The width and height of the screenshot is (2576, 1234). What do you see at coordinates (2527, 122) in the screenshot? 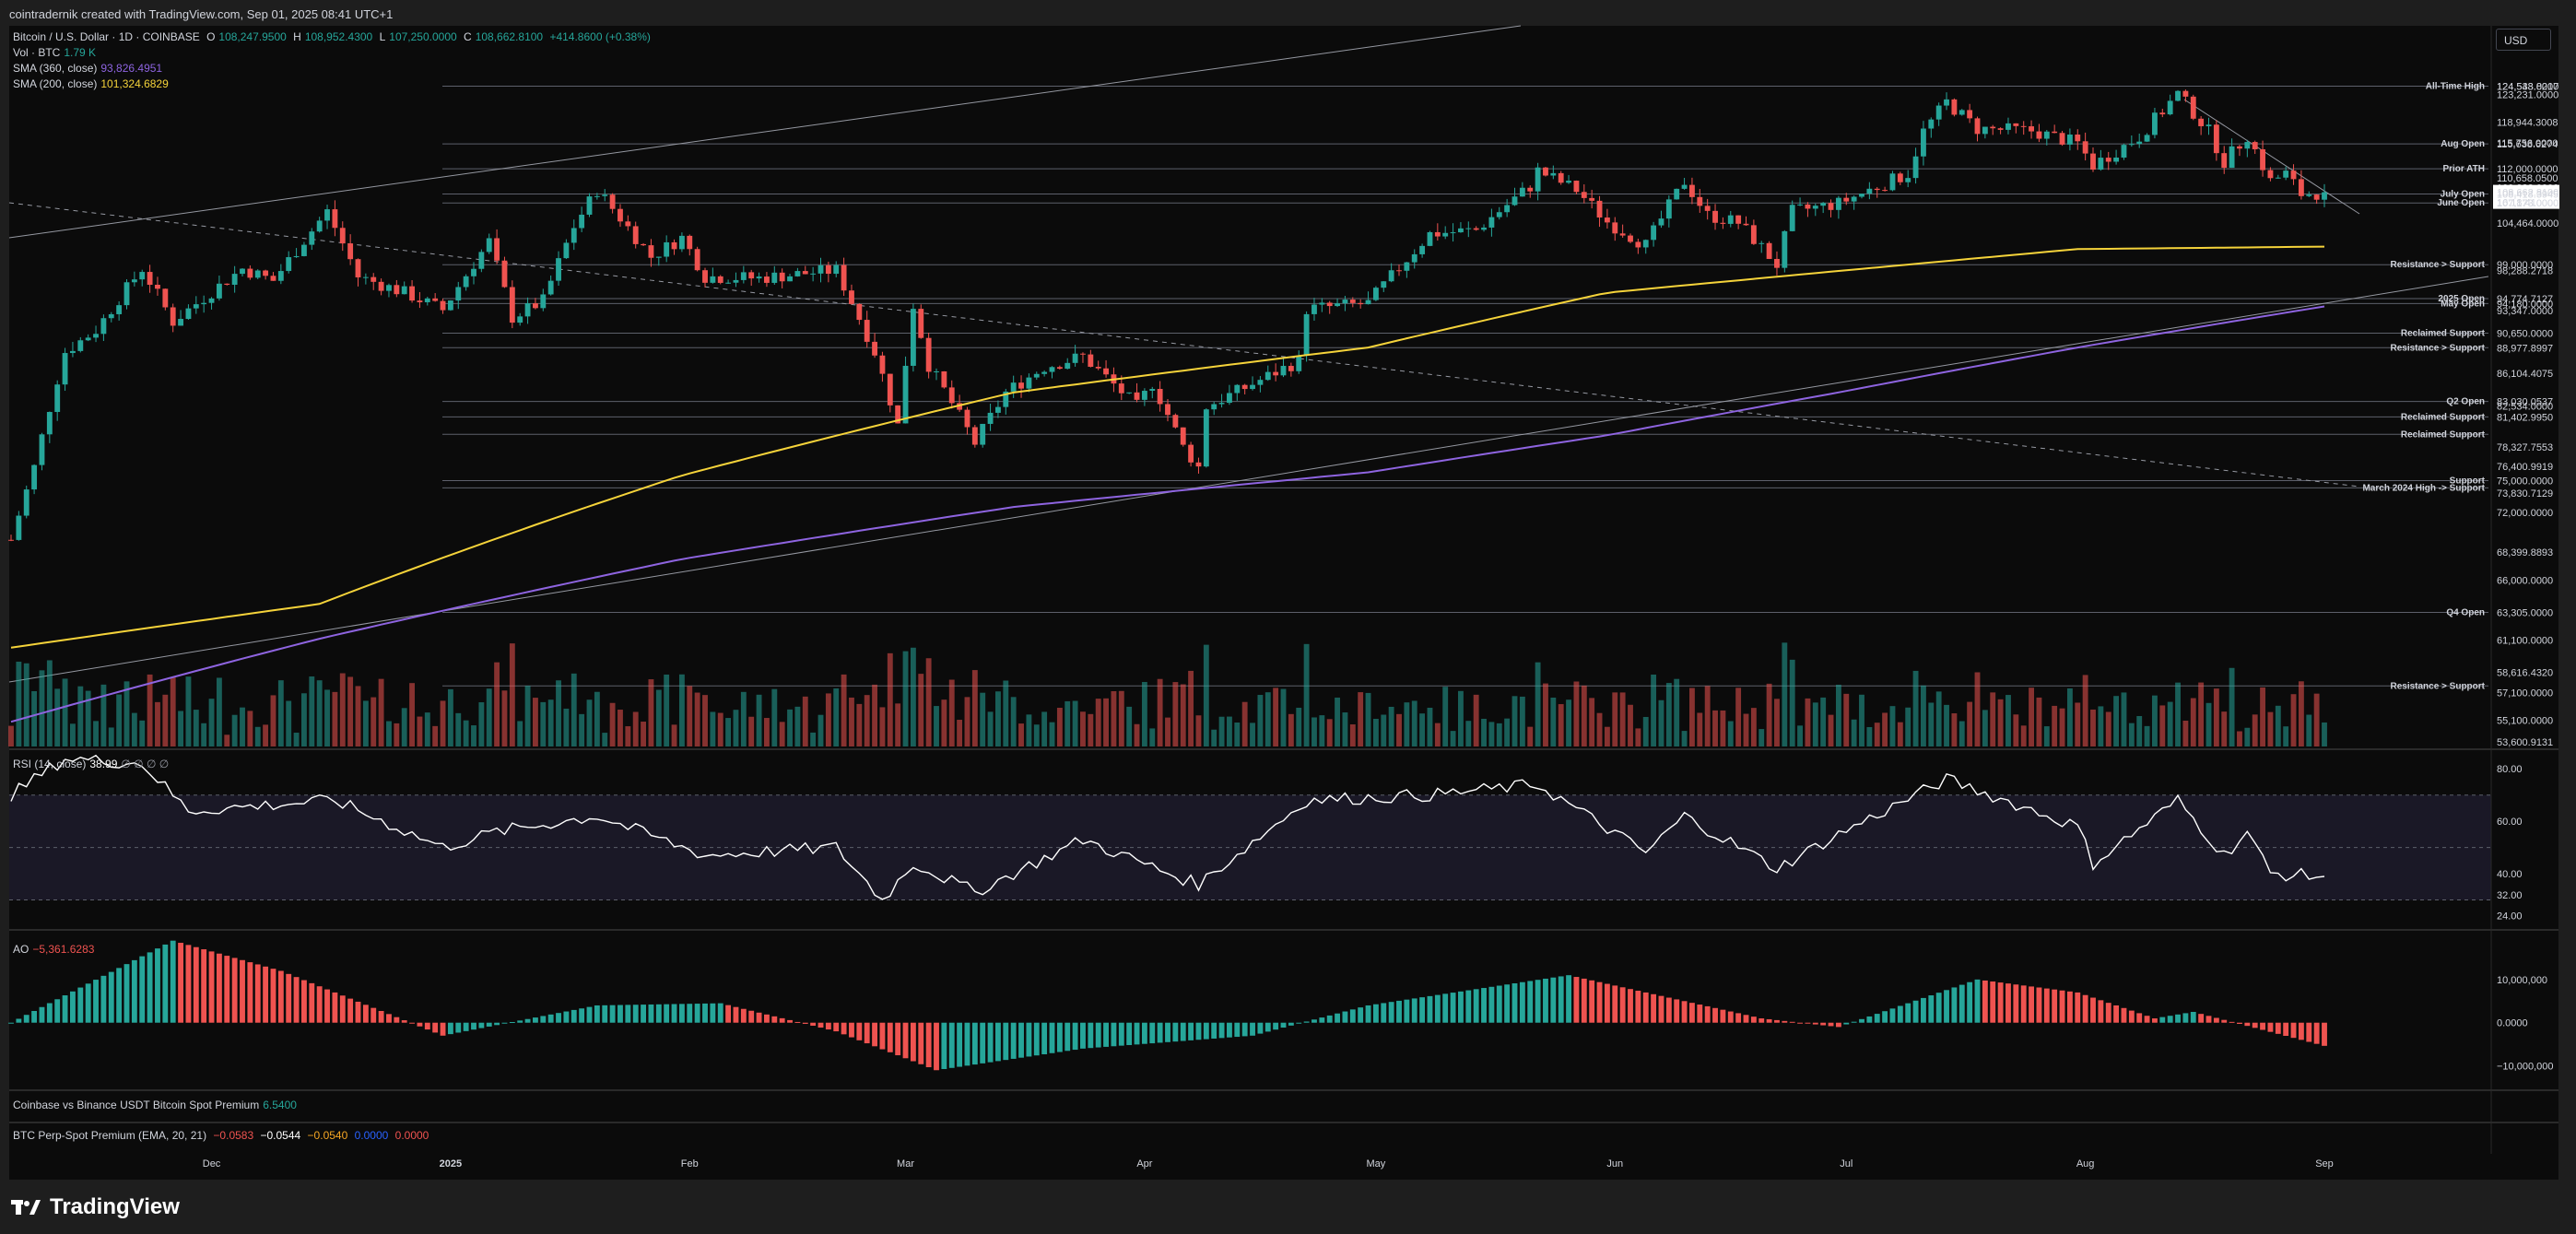
I see `price-axis-label: 118,944.3008` at bounding box center [2527, 122].